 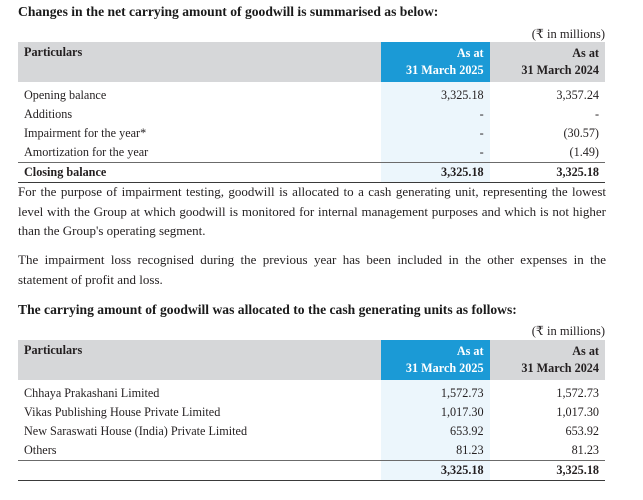 What do you see at coordinates (568, 331) in the screenshot?
I see `section2-units: (₹ in millions)` at bounding box center [568, 331].